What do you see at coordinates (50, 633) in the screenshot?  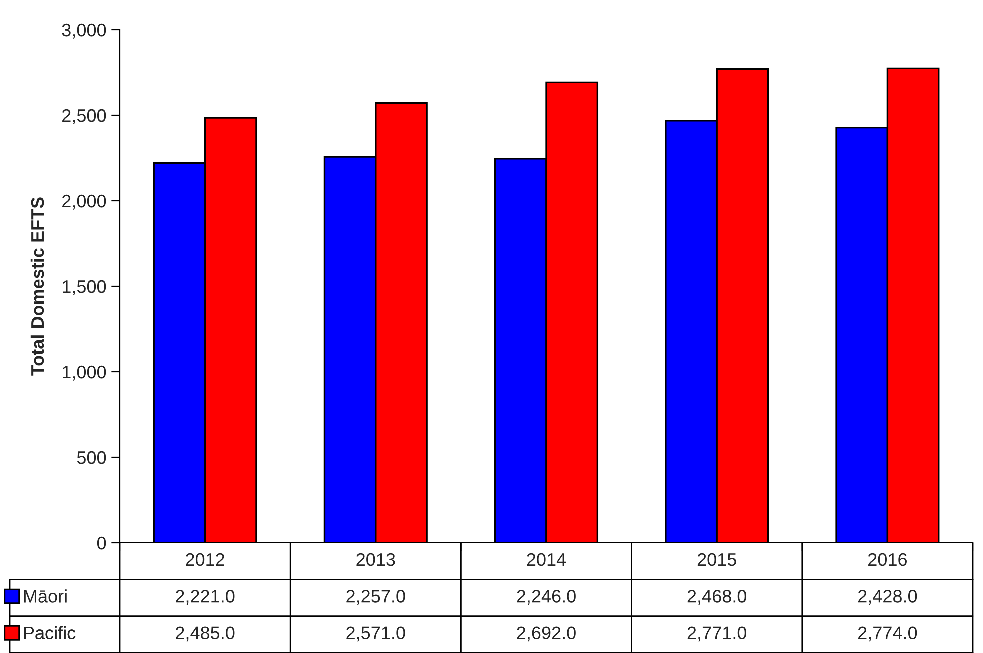 I see `legend-label: Pacific` at bounding box center [50, 633].